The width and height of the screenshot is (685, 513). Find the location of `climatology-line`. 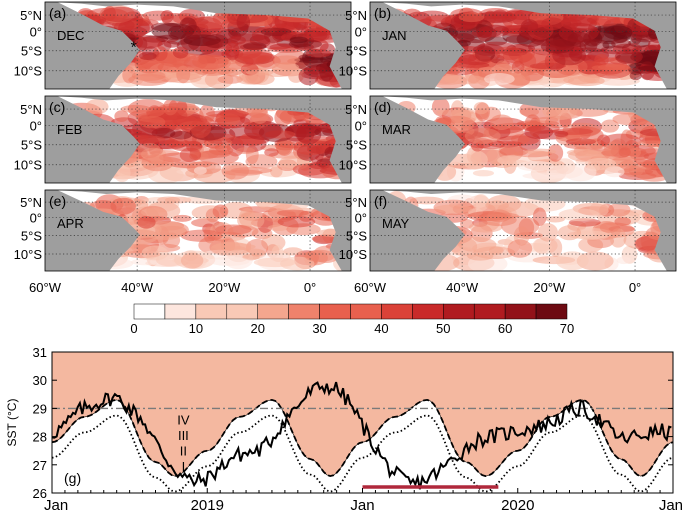

climatology-line is located at coordinates (362, 453).